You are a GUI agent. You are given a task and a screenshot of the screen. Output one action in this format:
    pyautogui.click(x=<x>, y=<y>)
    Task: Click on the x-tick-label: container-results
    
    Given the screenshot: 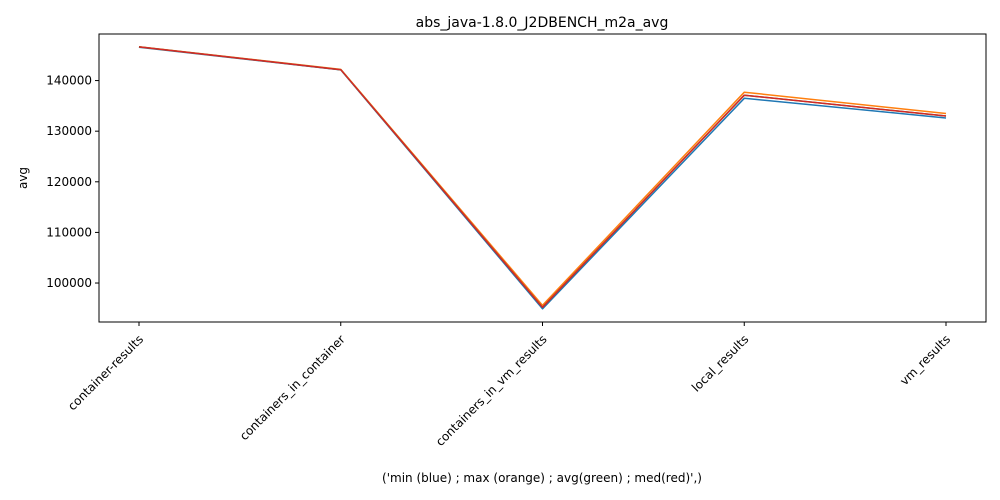 What is the action you would take?
    pyautogui.click(x=105, y=372)
    